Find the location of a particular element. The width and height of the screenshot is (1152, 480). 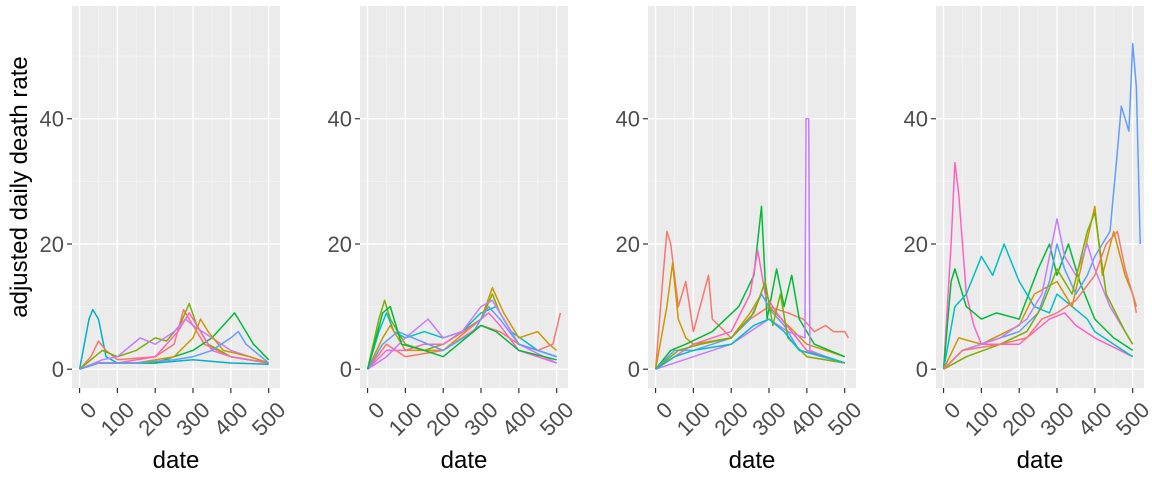

series-line-s1 is located at coordinates (173, 339).